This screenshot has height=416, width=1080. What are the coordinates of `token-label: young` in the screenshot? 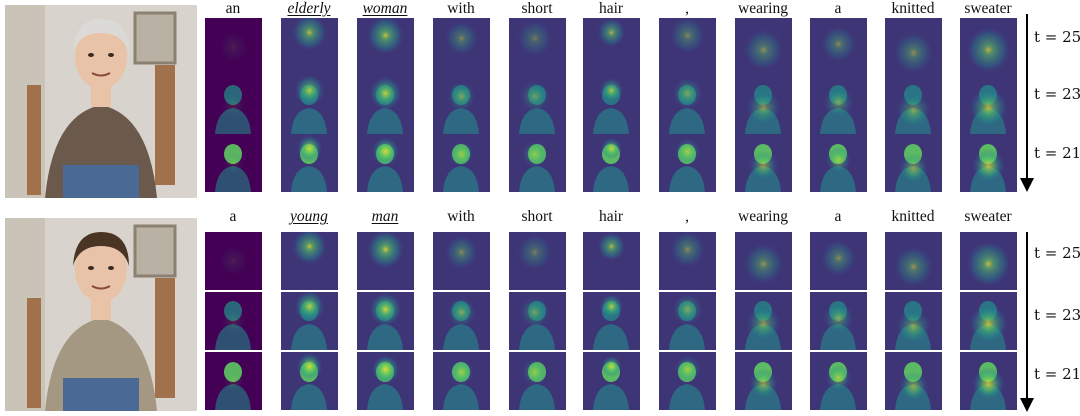 It's located at (309, 216).